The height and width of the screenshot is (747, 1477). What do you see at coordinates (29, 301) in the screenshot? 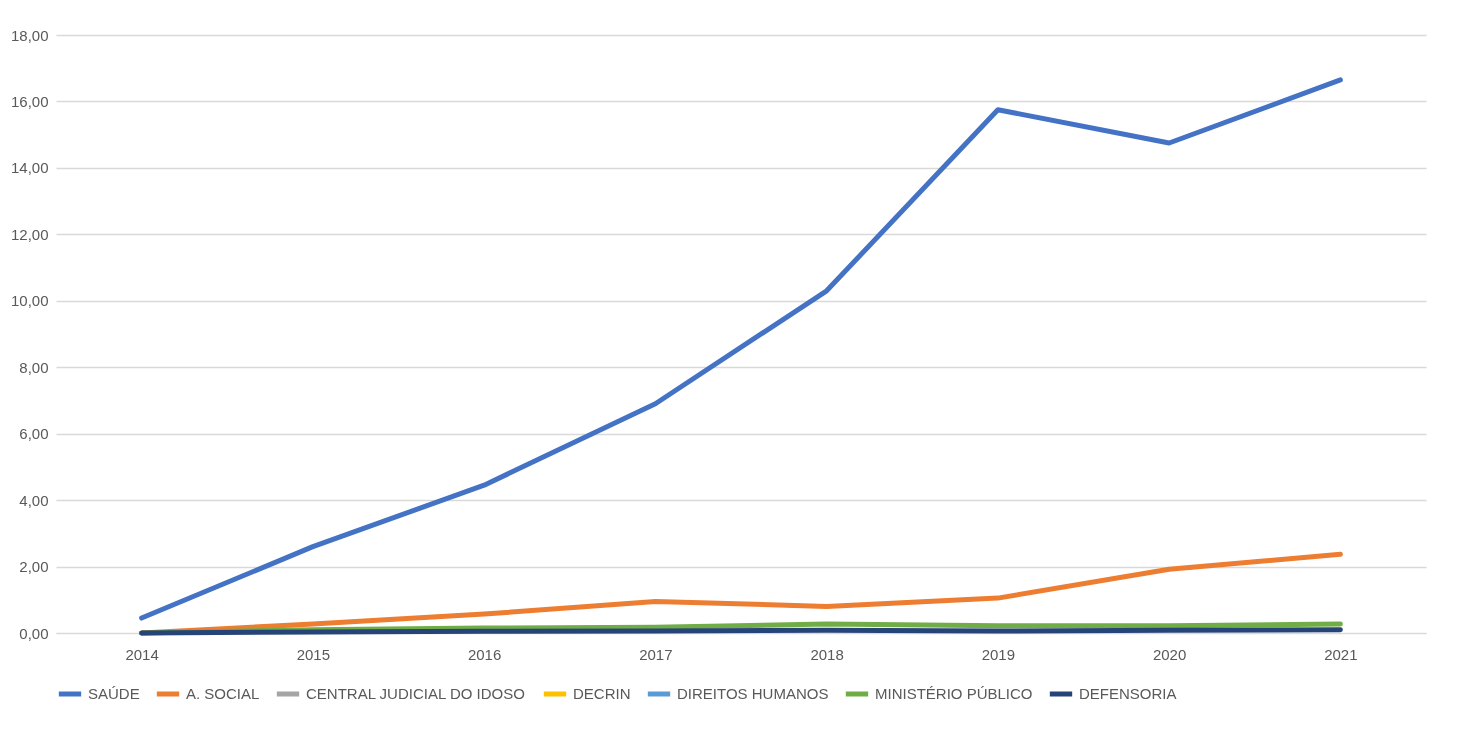
I see `y-tick-label: 10,00` at bounding box center [29, 301].